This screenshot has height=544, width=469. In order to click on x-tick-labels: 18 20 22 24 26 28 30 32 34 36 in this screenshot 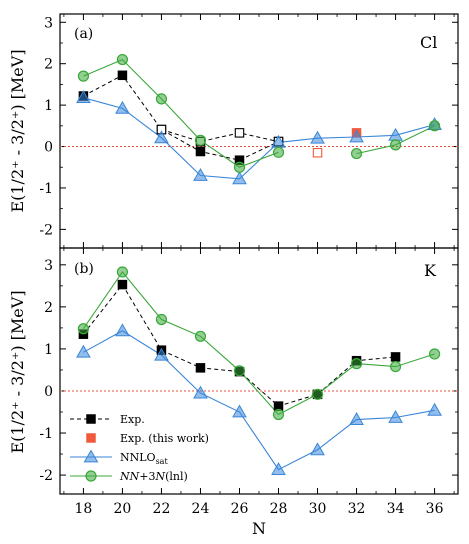, I will do `click(258, 509)`.